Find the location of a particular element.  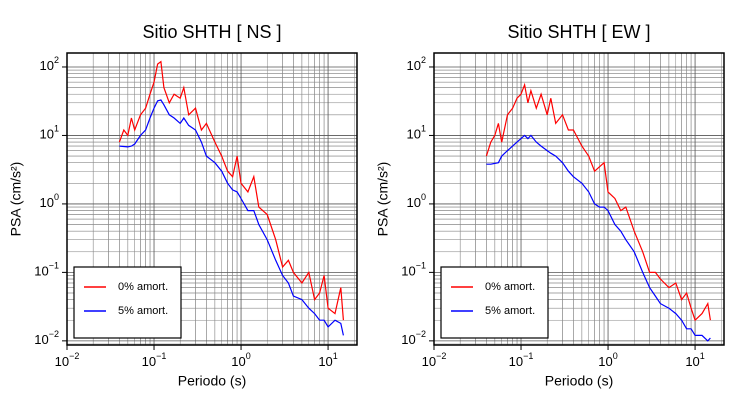

chart-title: Sitio SHTH [ EW ] is located at coordinates (578, 32).